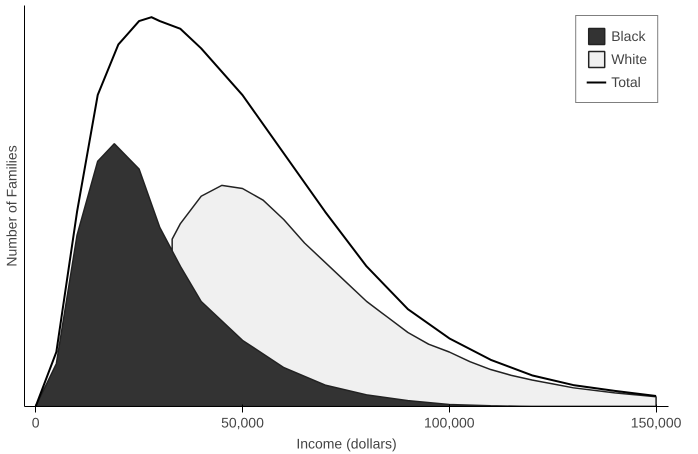 The height and width of the screenshot is (454, 698). I want to click on x-tick-label: 100,000, so click(449, 422).